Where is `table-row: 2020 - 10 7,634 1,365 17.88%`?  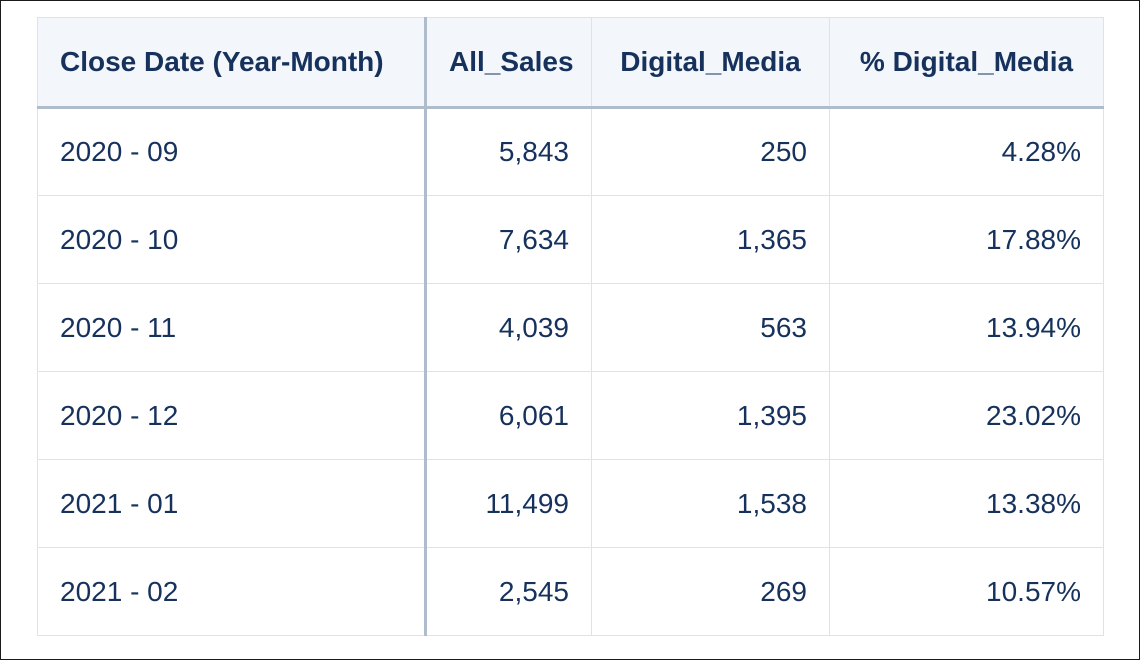
table-row: 2020 - 10 7,634 1,365 17.88% is located at coordinates (570, 239).